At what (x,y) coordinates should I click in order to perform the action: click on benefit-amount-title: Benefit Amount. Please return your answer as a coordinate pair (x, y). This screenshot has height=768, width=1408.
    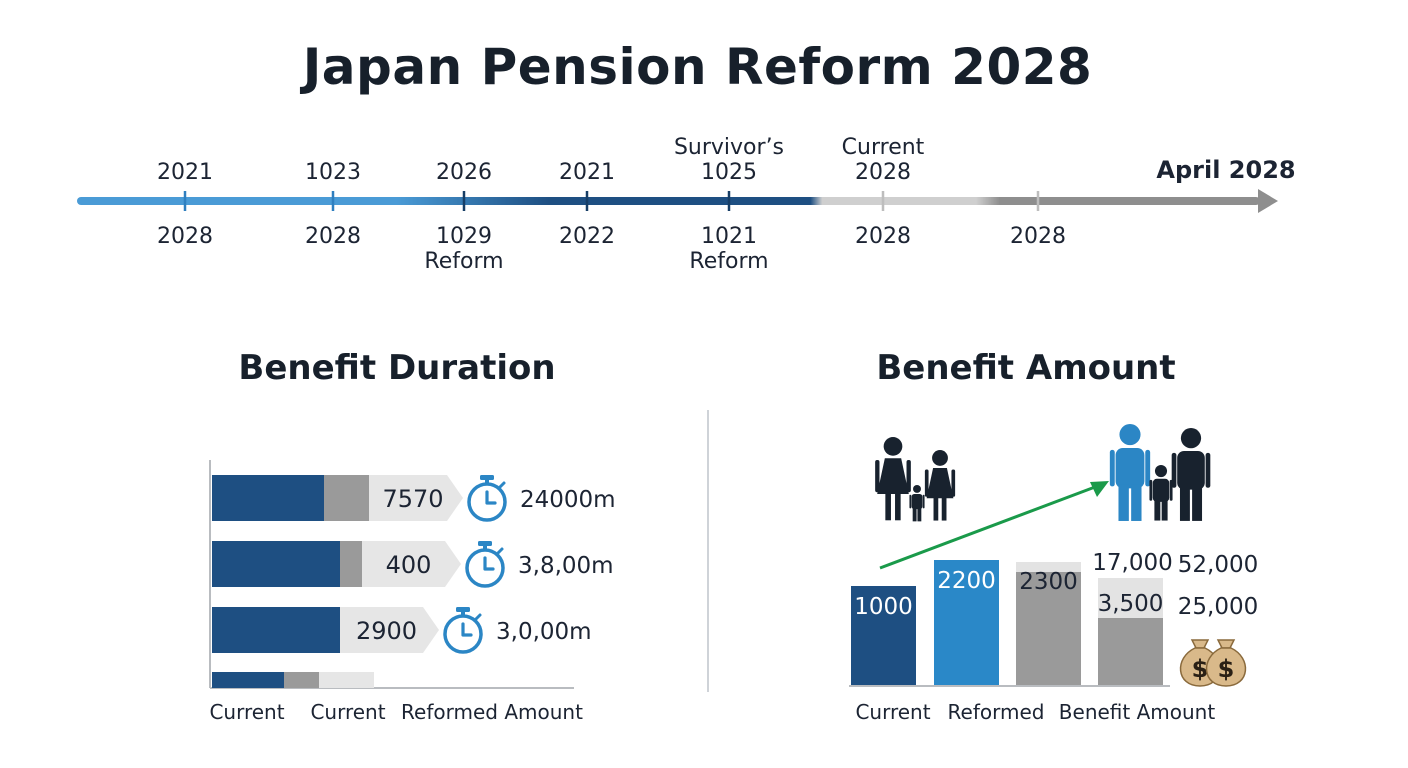
    Looking at the image, I should click on (1026, 368).